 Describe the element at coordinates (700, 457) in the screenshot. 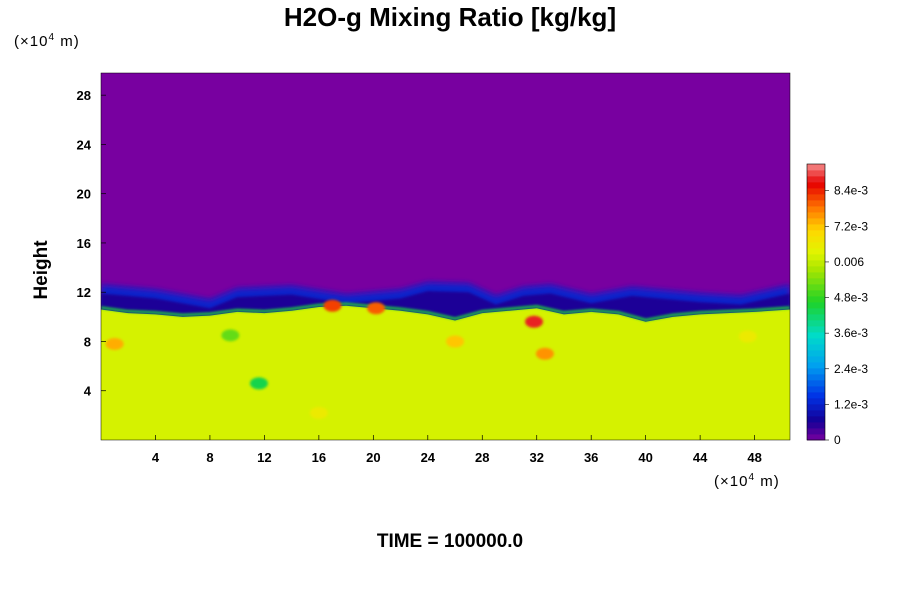

I see `x-tick-label: 44` at that location.